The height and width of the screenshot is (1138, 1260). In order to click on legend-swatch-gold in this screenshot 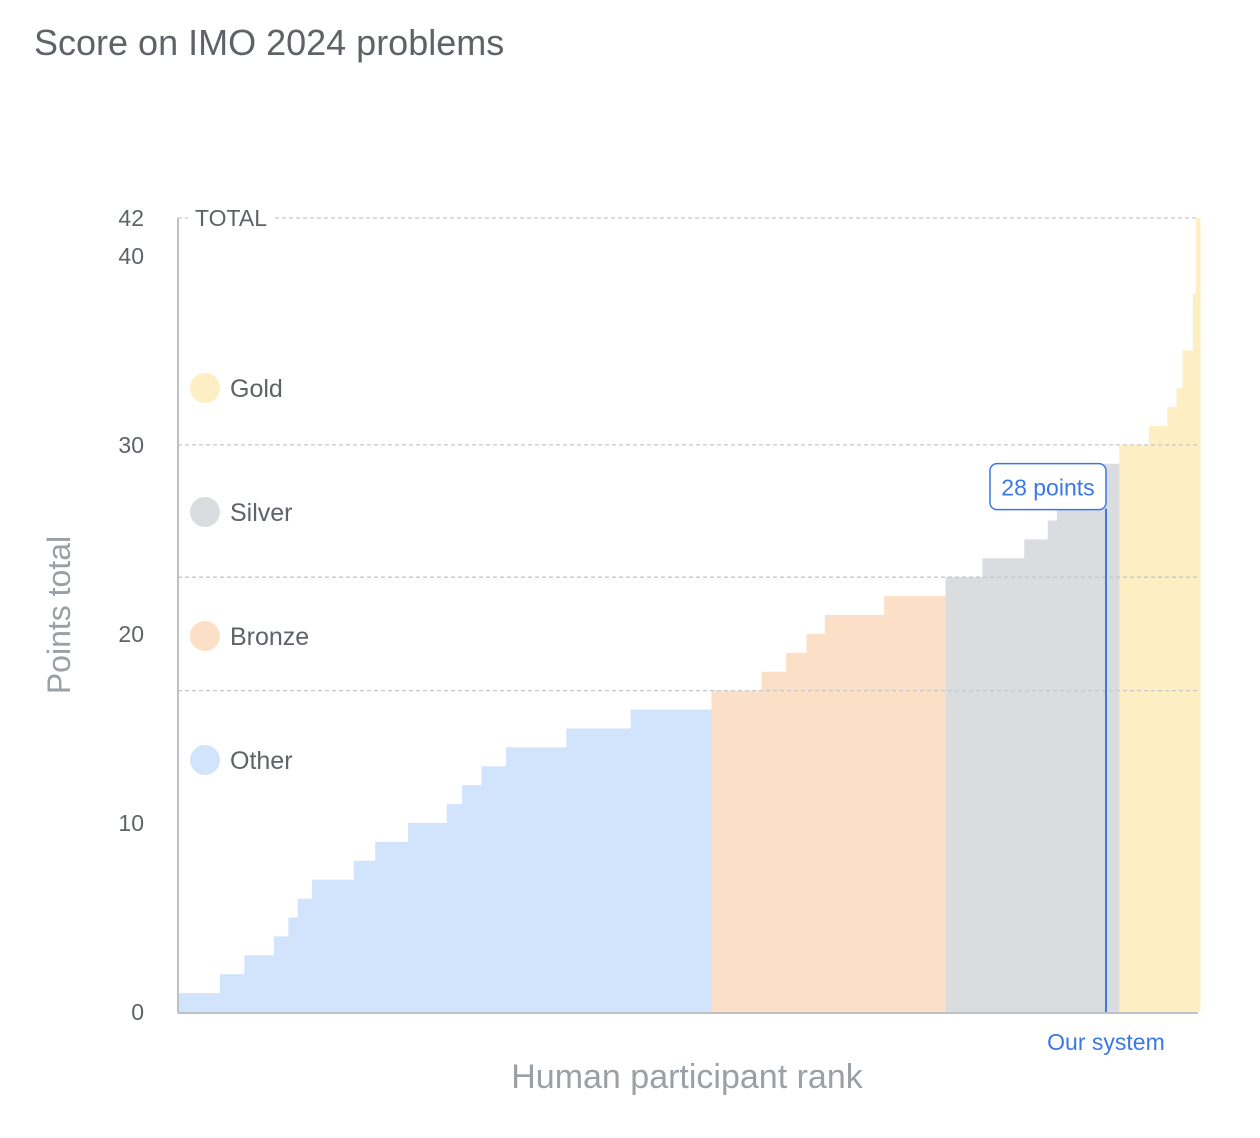, I will do `click(205, 388)`.